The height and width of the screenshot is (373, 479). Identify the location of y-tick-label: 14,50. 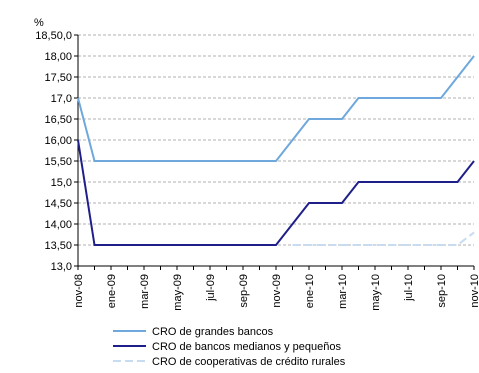
(58, 204).